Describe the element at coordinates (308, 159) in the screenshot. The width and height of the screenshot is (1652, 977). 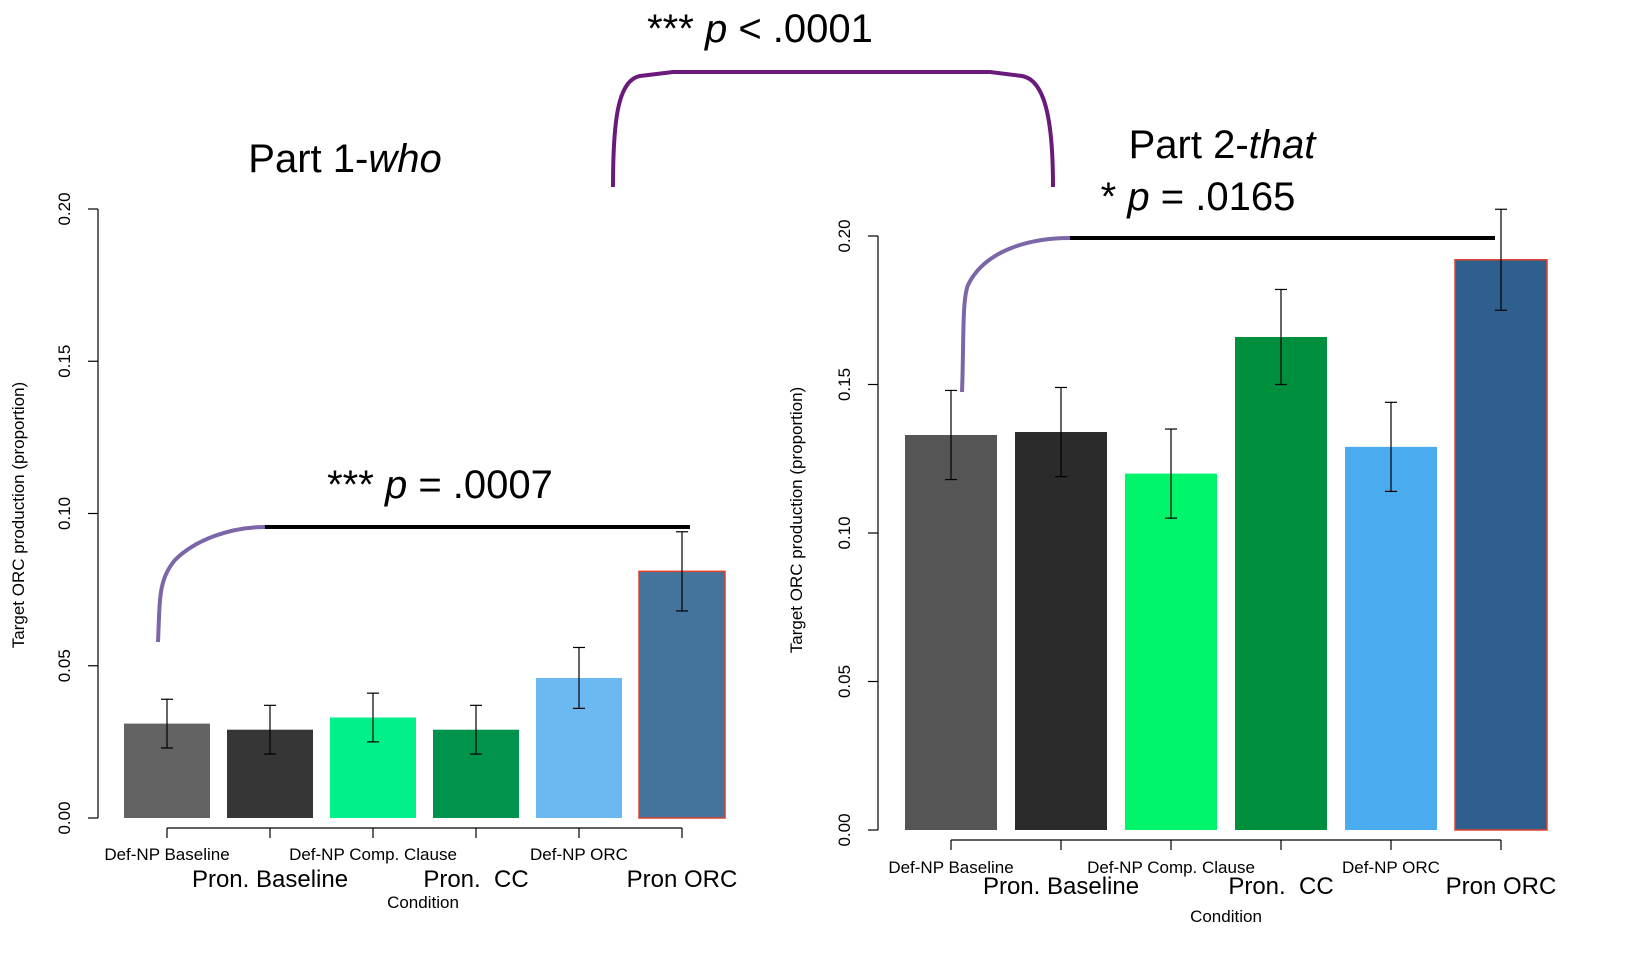
I see `title-text: Part 1-` at that location.